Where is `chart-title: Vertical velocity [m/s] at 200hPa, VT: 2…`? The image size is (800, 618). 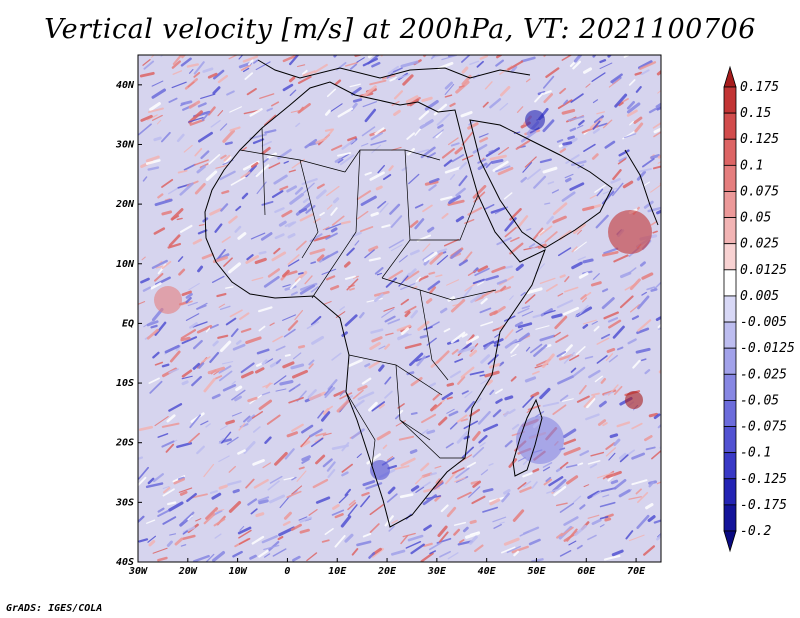 chart-title: Vertical velocity [m/s] at 200hPa, VT: 2… is located at coordinates (400, 29).